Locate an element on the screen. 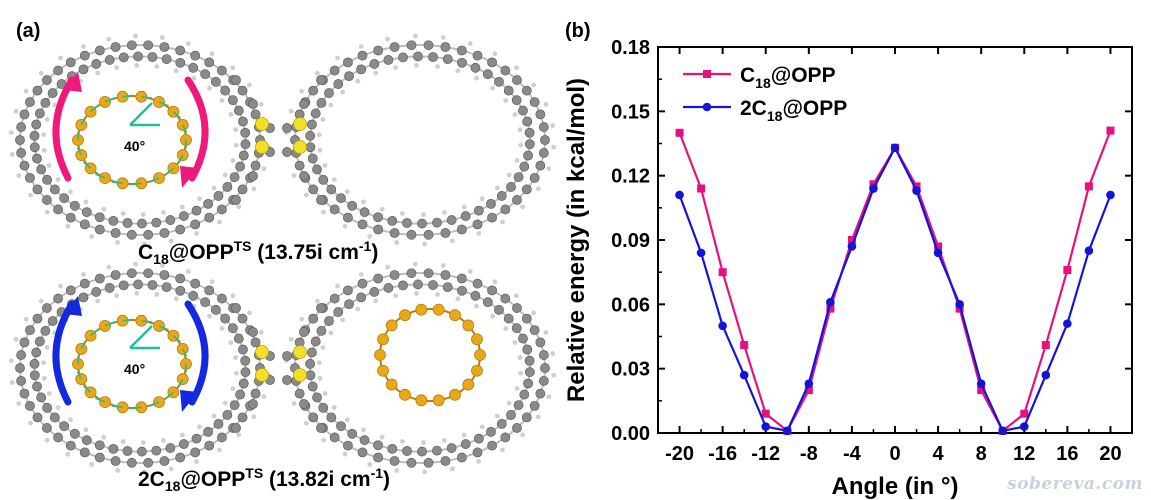  vibration-vector is located at coordinates (109, 324).